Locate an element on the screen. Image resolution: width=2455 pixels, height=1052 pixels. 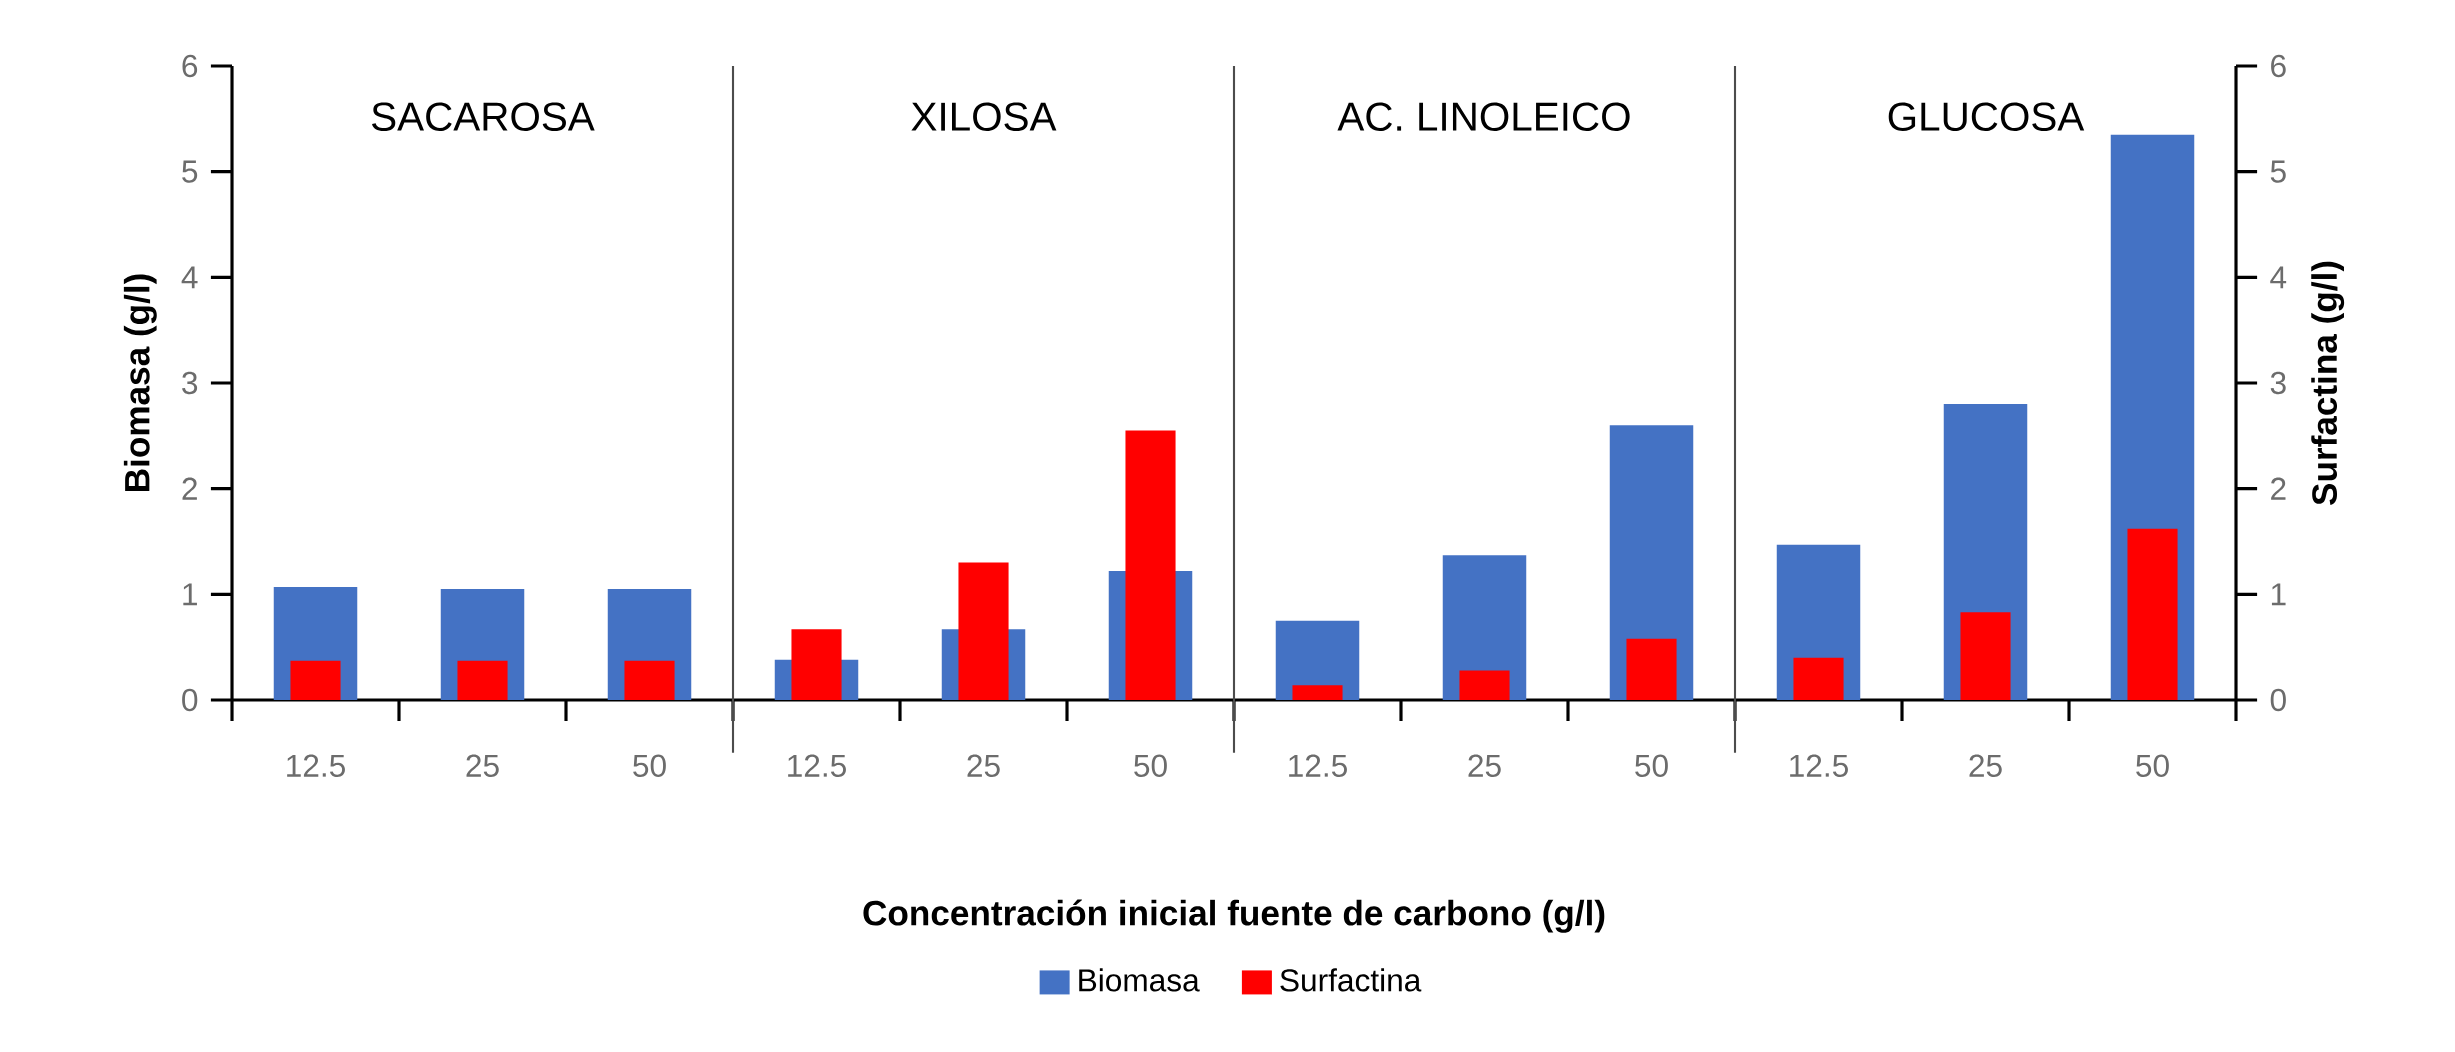
annotation: SACAROSA is located at coordinates (483, 117).